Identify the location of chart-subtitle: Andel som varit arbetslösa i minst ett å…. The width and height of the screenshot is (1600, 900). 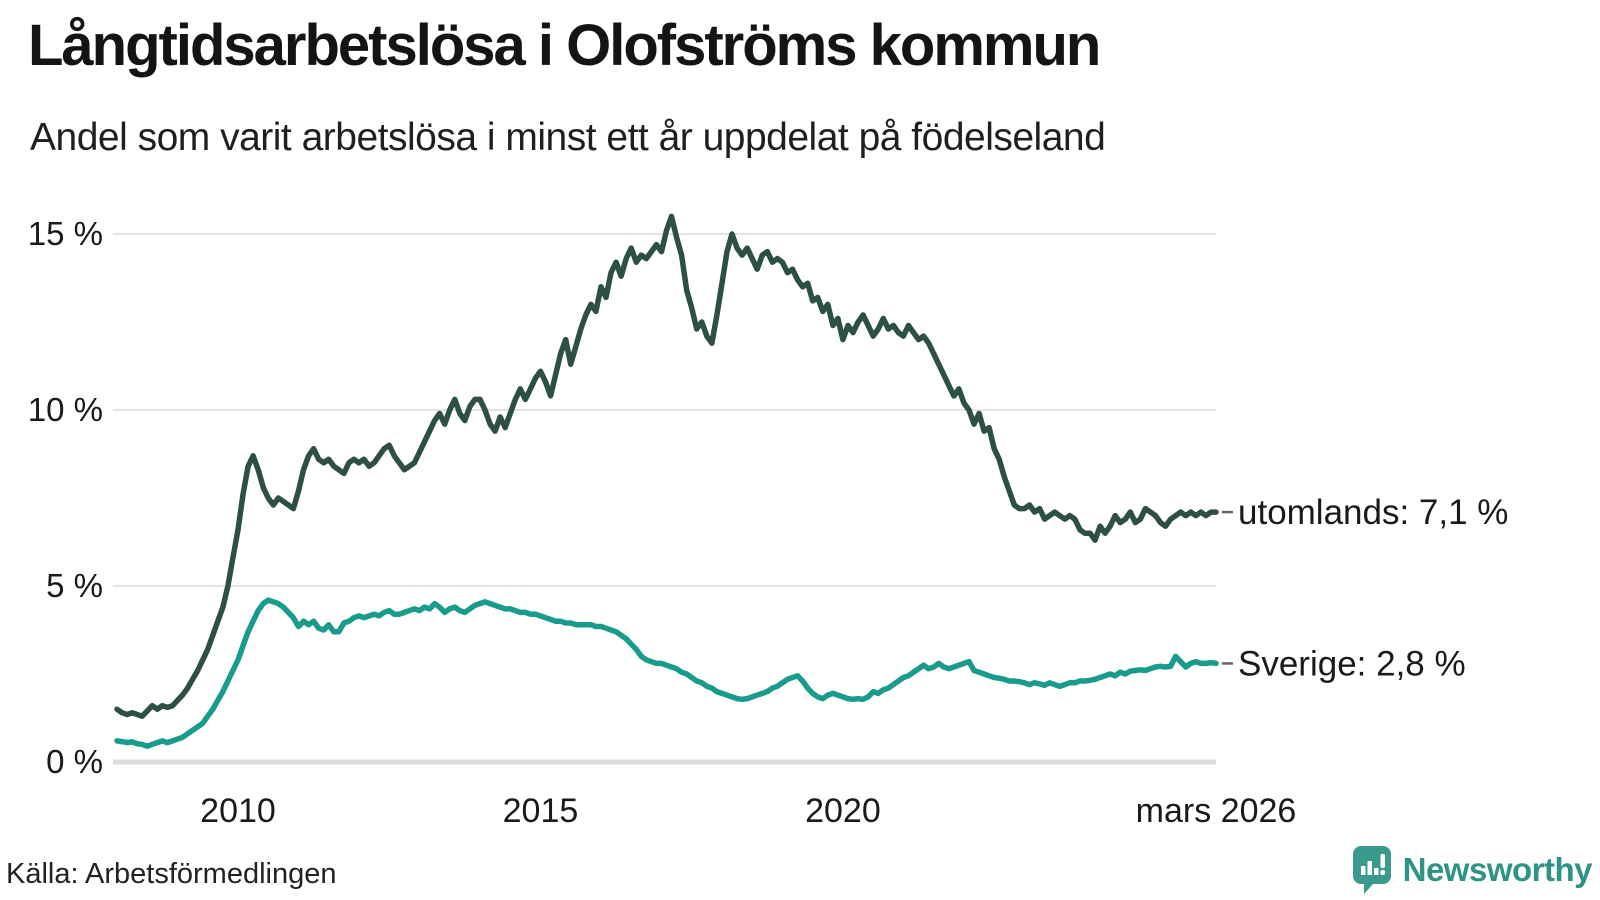
(568, 137).